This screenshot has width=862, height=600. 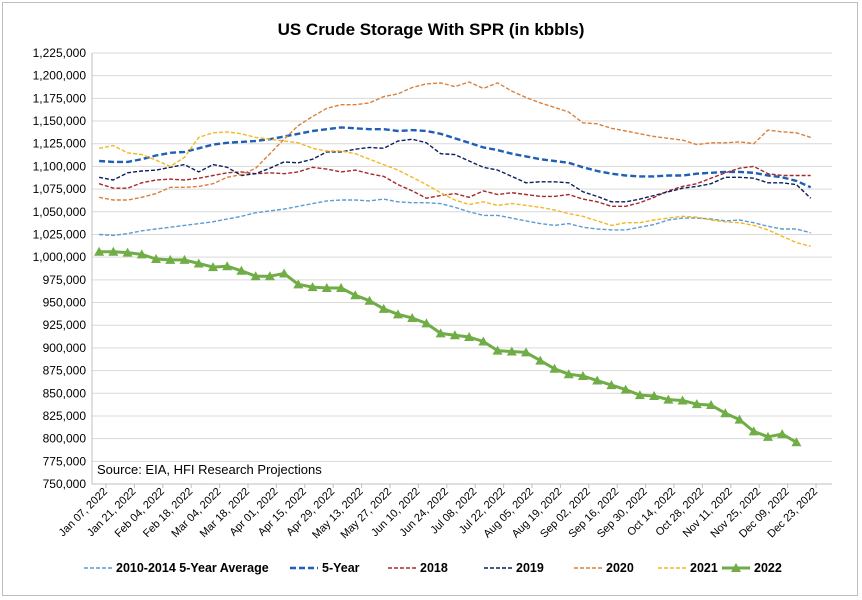 What do you see at coordinates (65, 348) in the screenshot?
I see `y-tick-label: 900,000` at bounding box center [65, 348].